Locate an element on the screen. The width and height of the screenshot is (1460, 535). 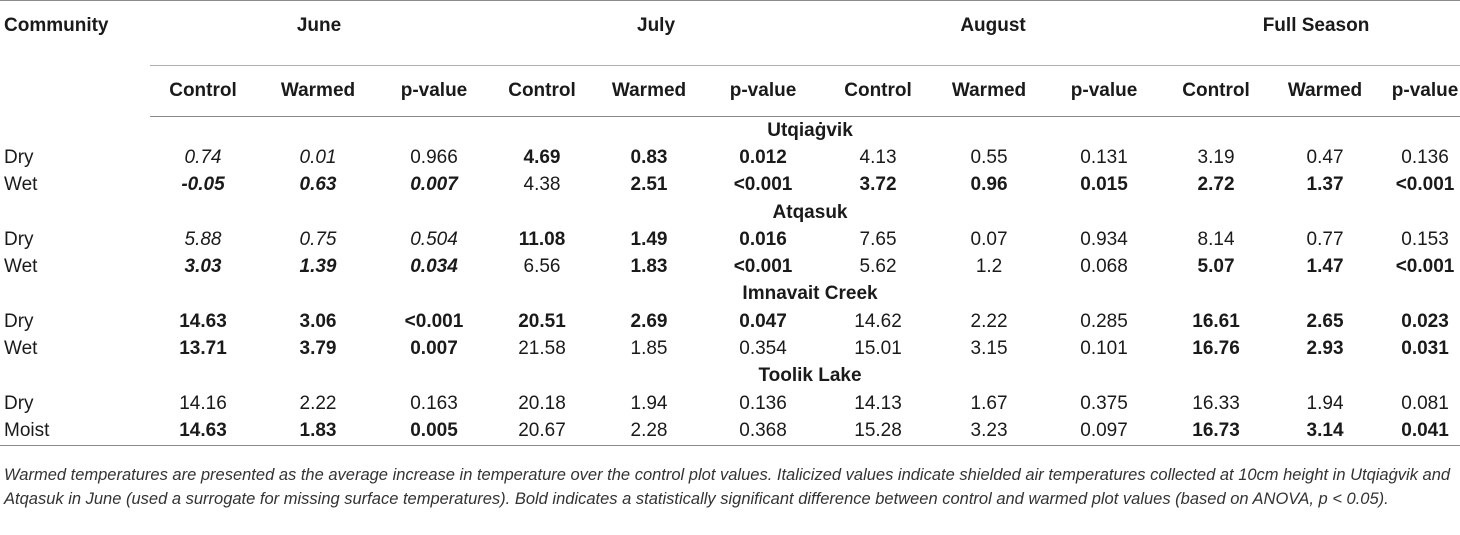
table-cell: 0.081 is located at coordinates (1425, 403).